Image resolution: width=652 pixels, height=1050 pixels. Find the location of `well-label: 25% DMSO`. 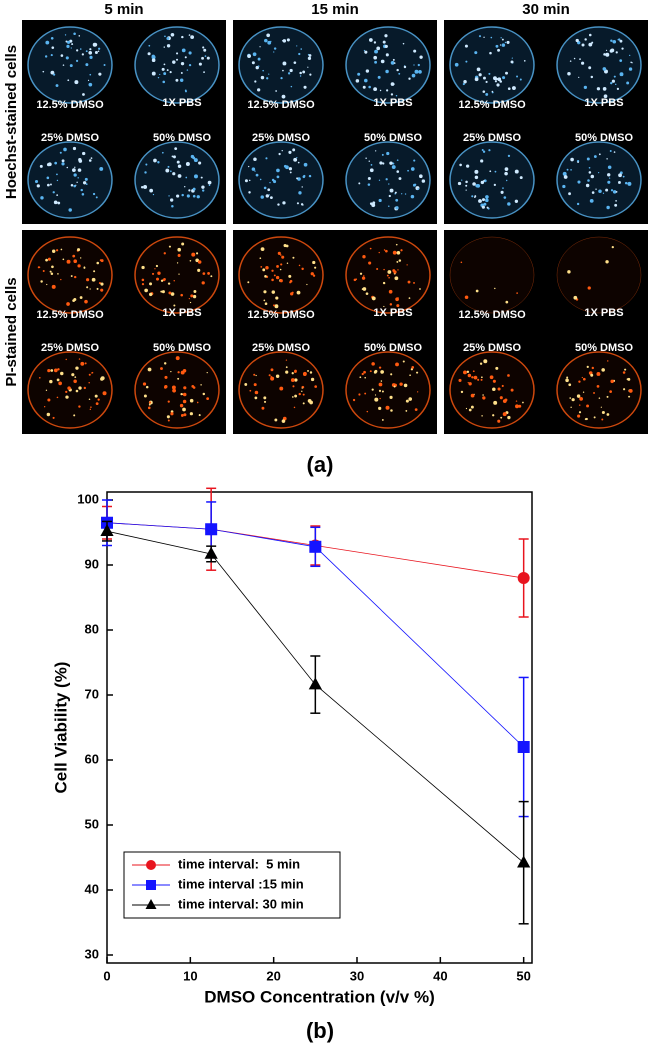

well-label: 25% DMSO is located at coordinates (492, 138).